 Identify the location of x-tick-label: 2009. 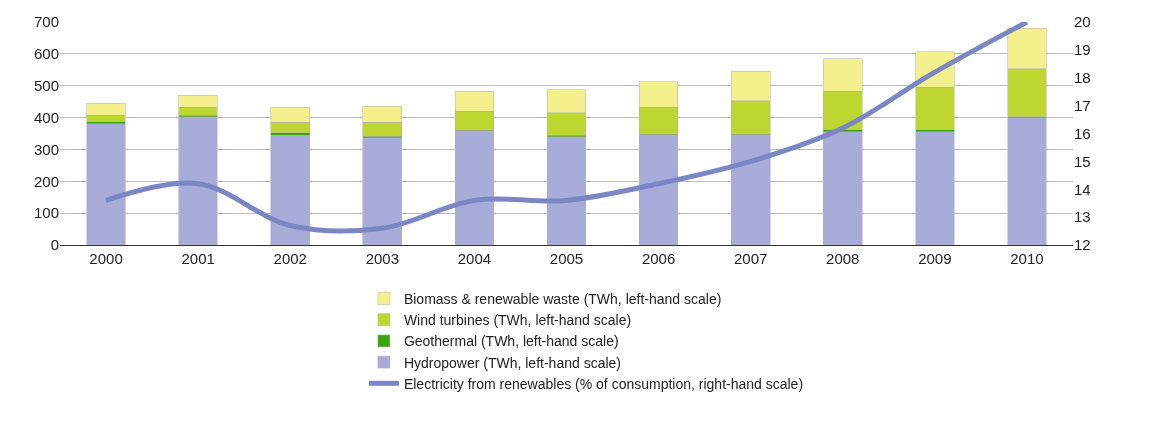
(935, 258).